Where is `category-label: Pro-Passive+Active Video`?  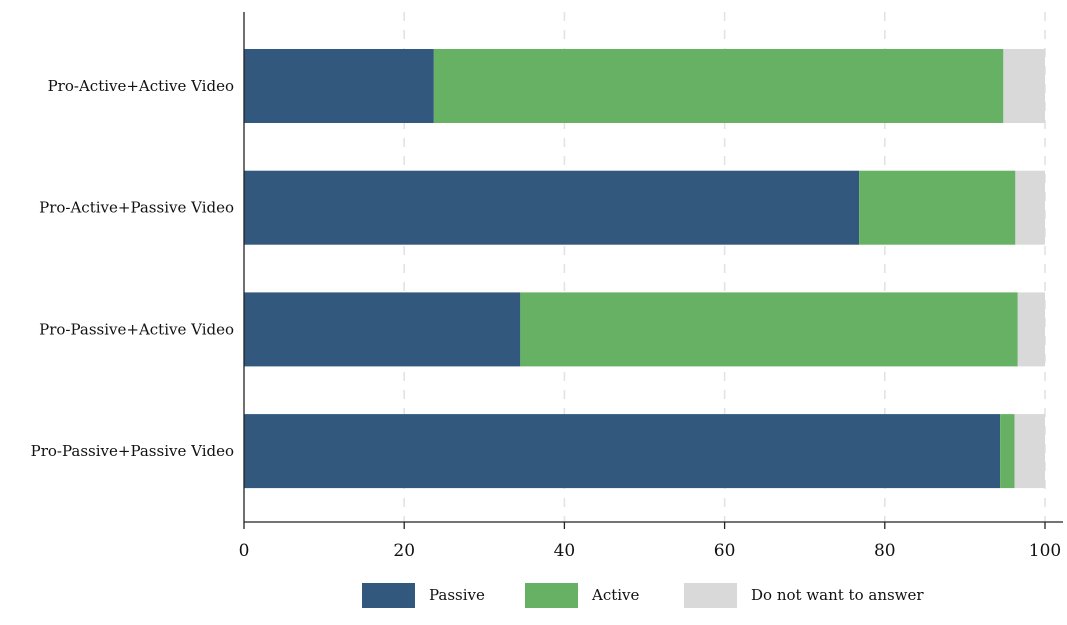
category-label: Pro-Passive+Active Video is located at coordinates (136, 329).